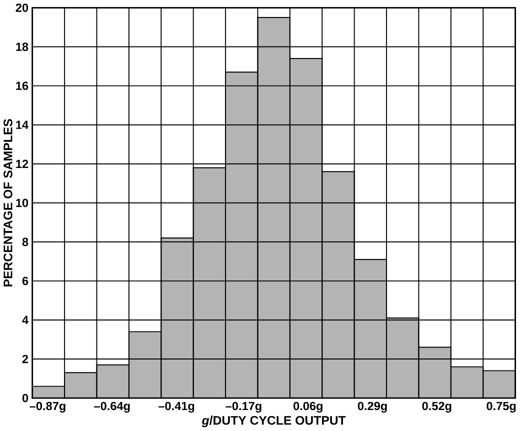  I want to click on y-tick-label: 14, so click(22, 125).